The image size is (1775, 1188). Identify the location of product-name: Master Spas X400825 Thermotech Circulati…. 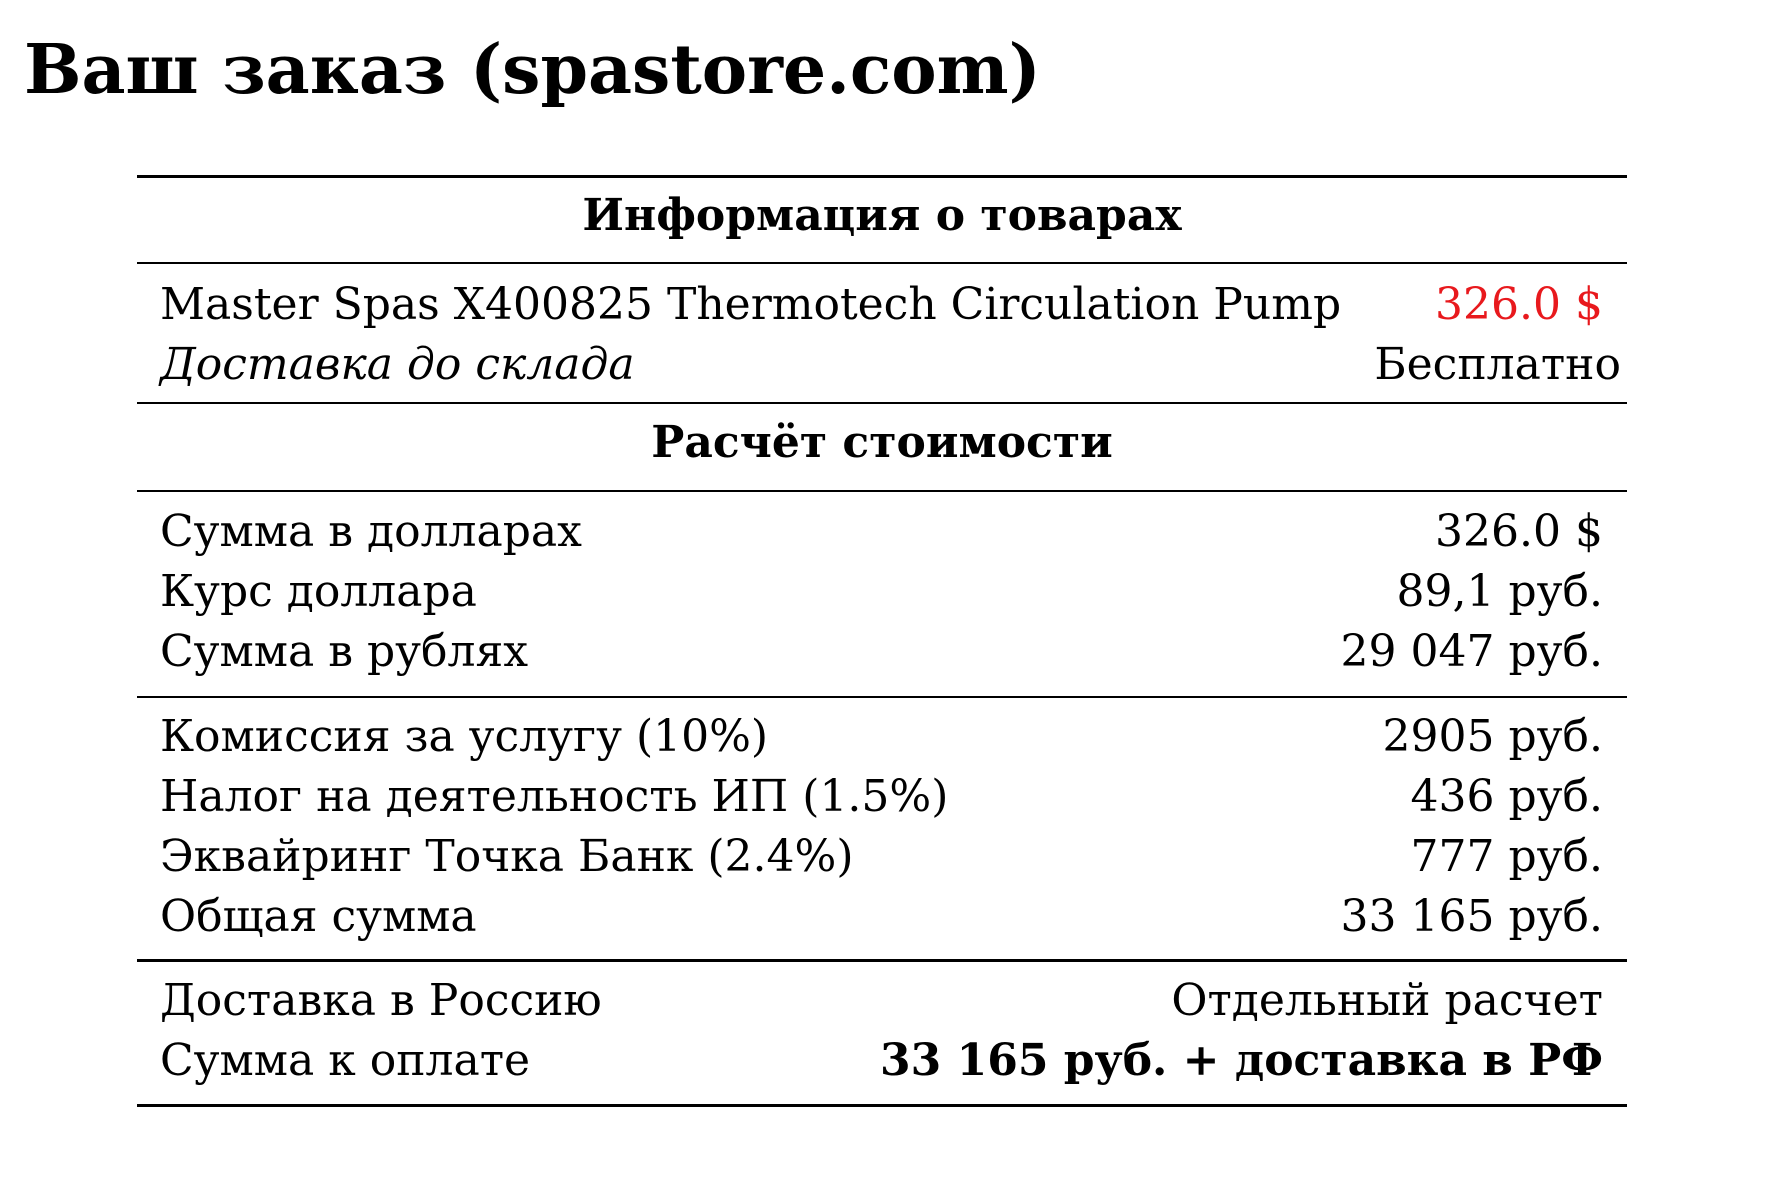
(751, 304).